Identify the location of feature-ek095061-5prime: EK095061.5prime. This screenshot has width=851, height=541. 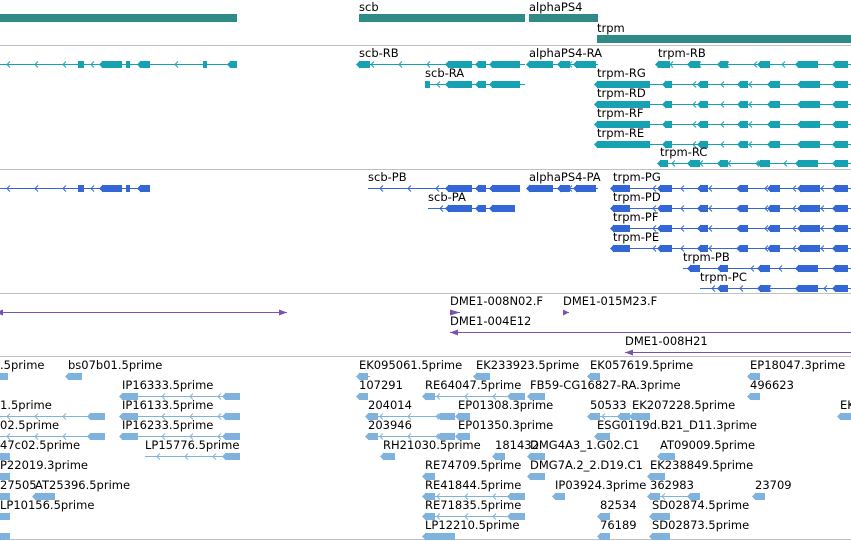
(409, 369).